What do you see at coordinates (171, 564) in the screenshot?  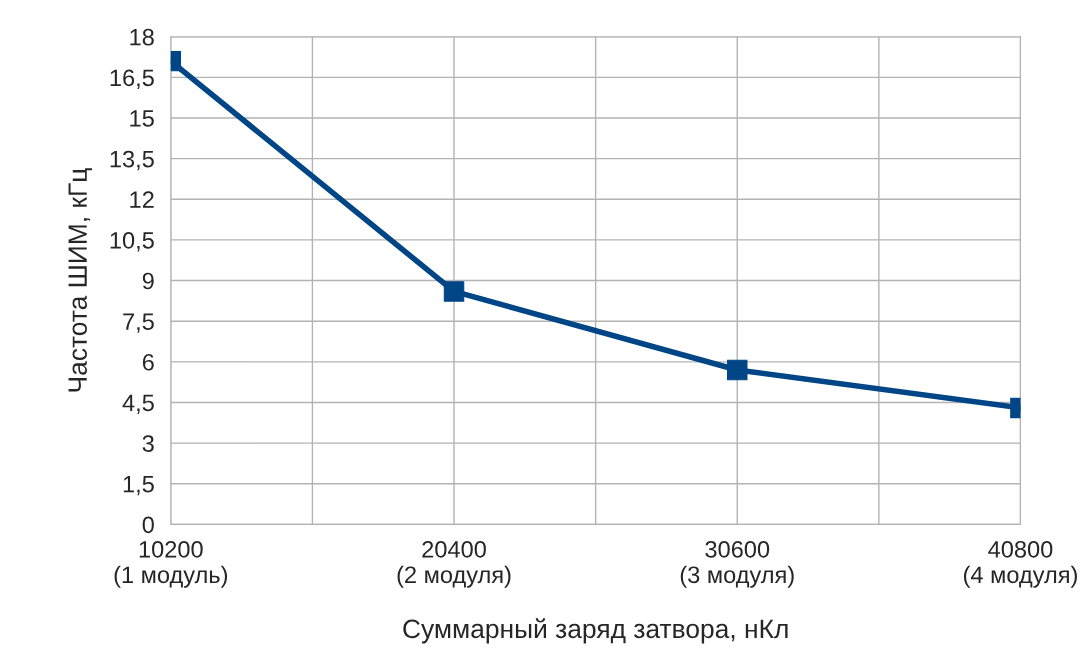 I see `x-tick-label: 10200 (1 модуль)` at bounding box center [171, 564].